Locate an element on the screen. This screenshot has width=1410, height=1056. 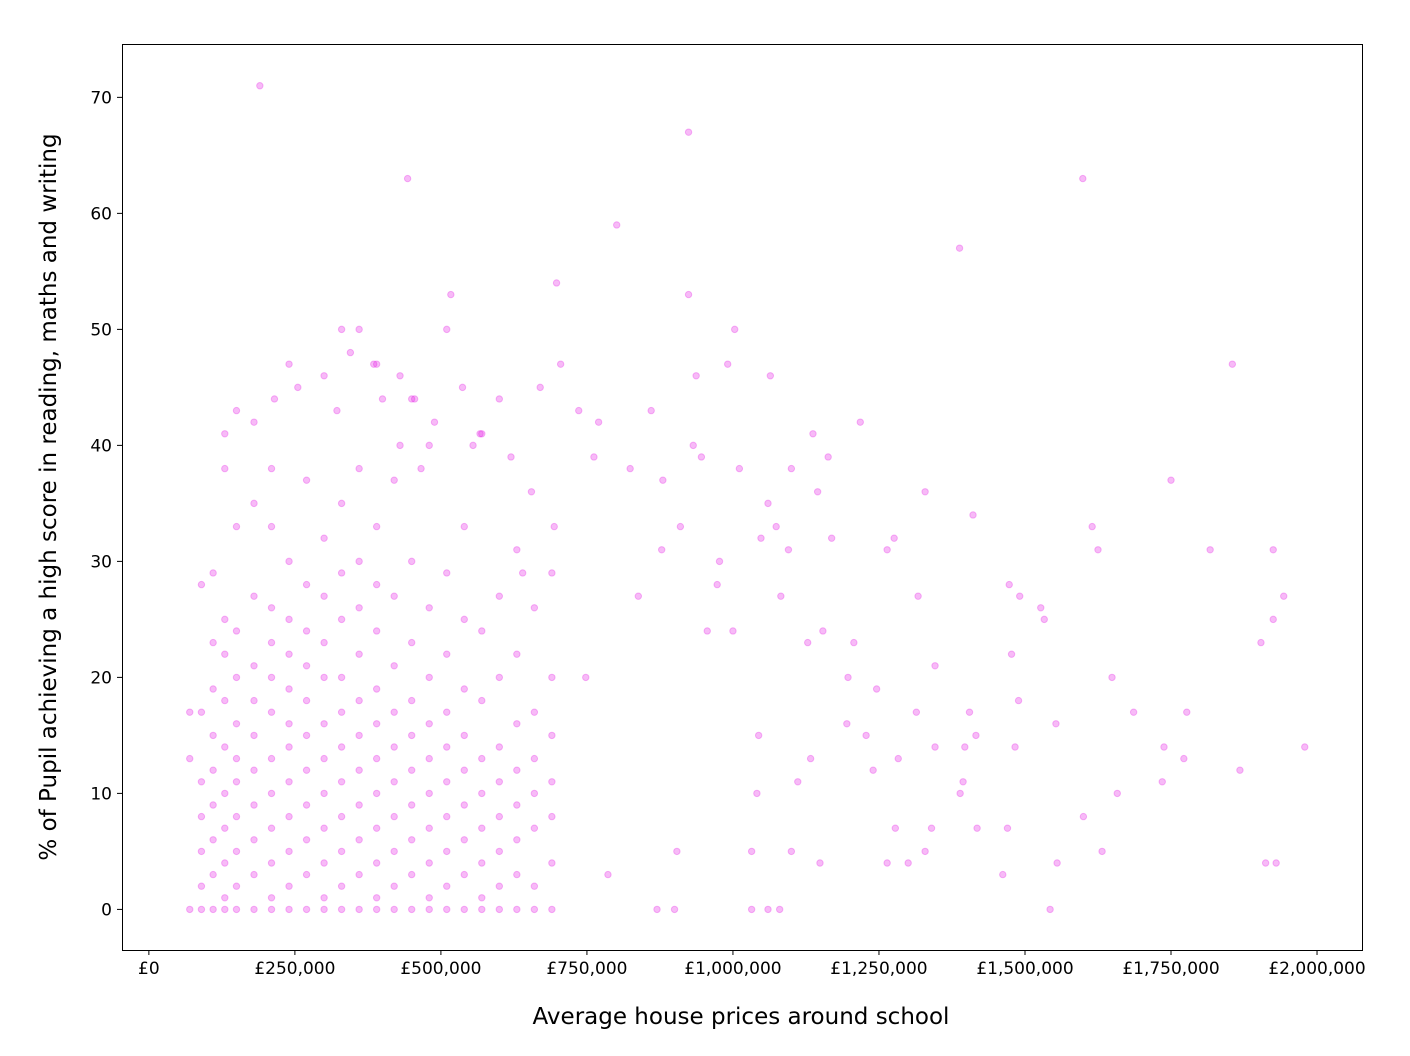
y-tick-label: 30 is located at coordinates (101, 562).